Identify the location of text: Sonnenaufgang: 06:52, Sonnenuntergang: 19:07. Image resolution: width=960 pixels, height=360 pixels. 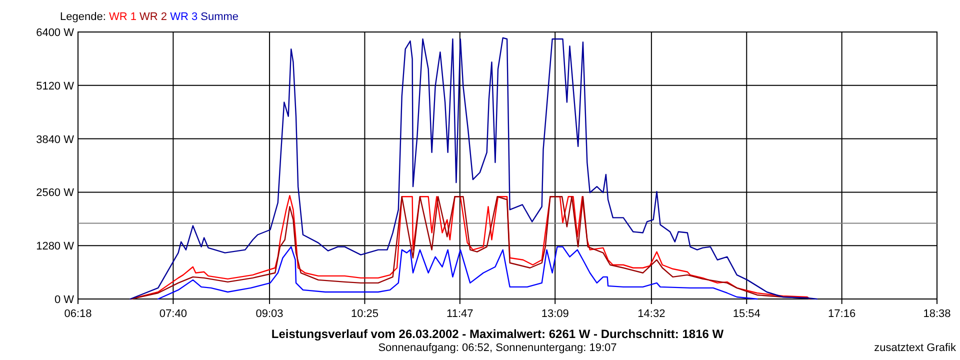
(497, 348).